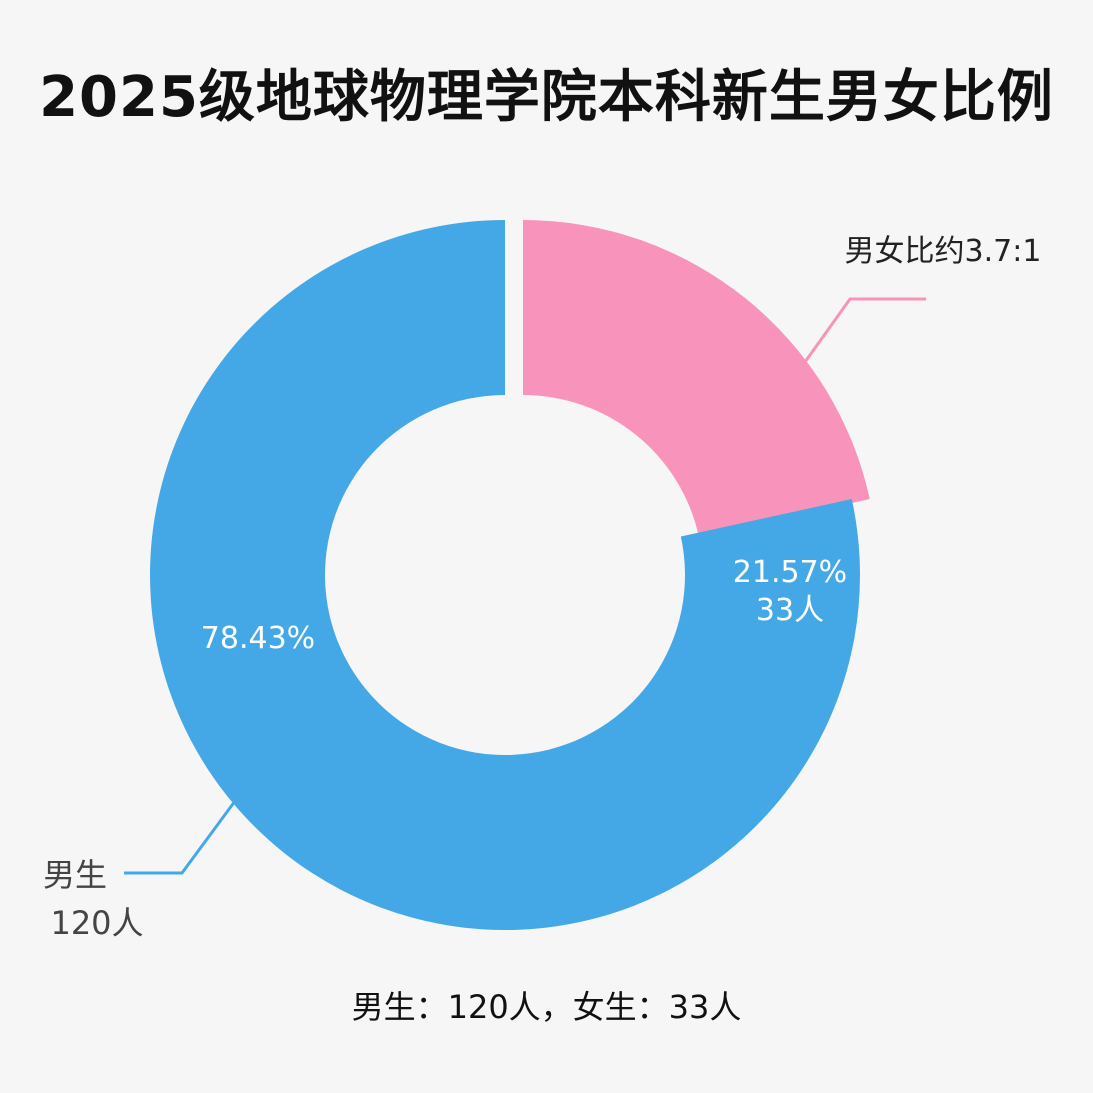 This screenshot has height=1093, width=1093. What do you see at coordinates (857, 340) in the screenshot?
I see `leader-line-female` at bounding box center [857, 340].